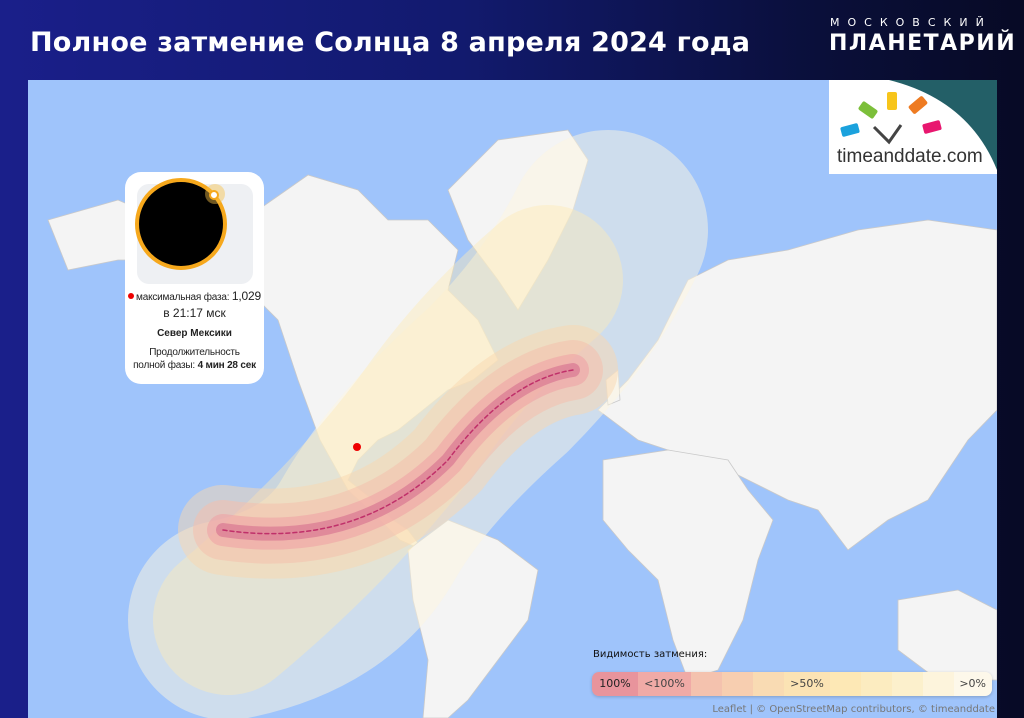 This screenshot has height=718, width=1024. Describe the element at coordinates (973, 684) in the screenshot. I see `legend-label-over-0: >0%` at that location.